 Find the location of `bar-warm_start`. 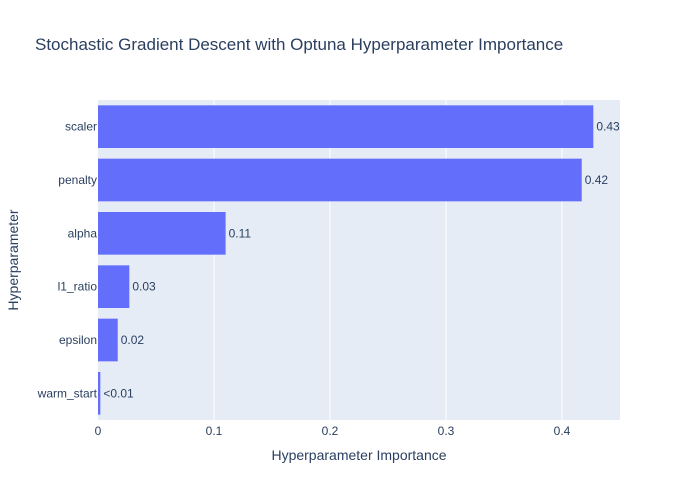

bar-warm_start is located at coordinates (99, 393).